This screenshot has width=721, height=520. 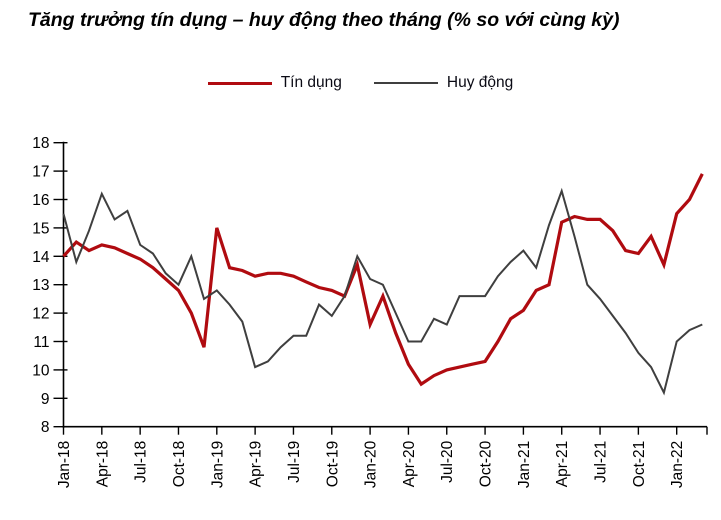 I want to click on y-tick-label: 14, so click(x=41, y=257).